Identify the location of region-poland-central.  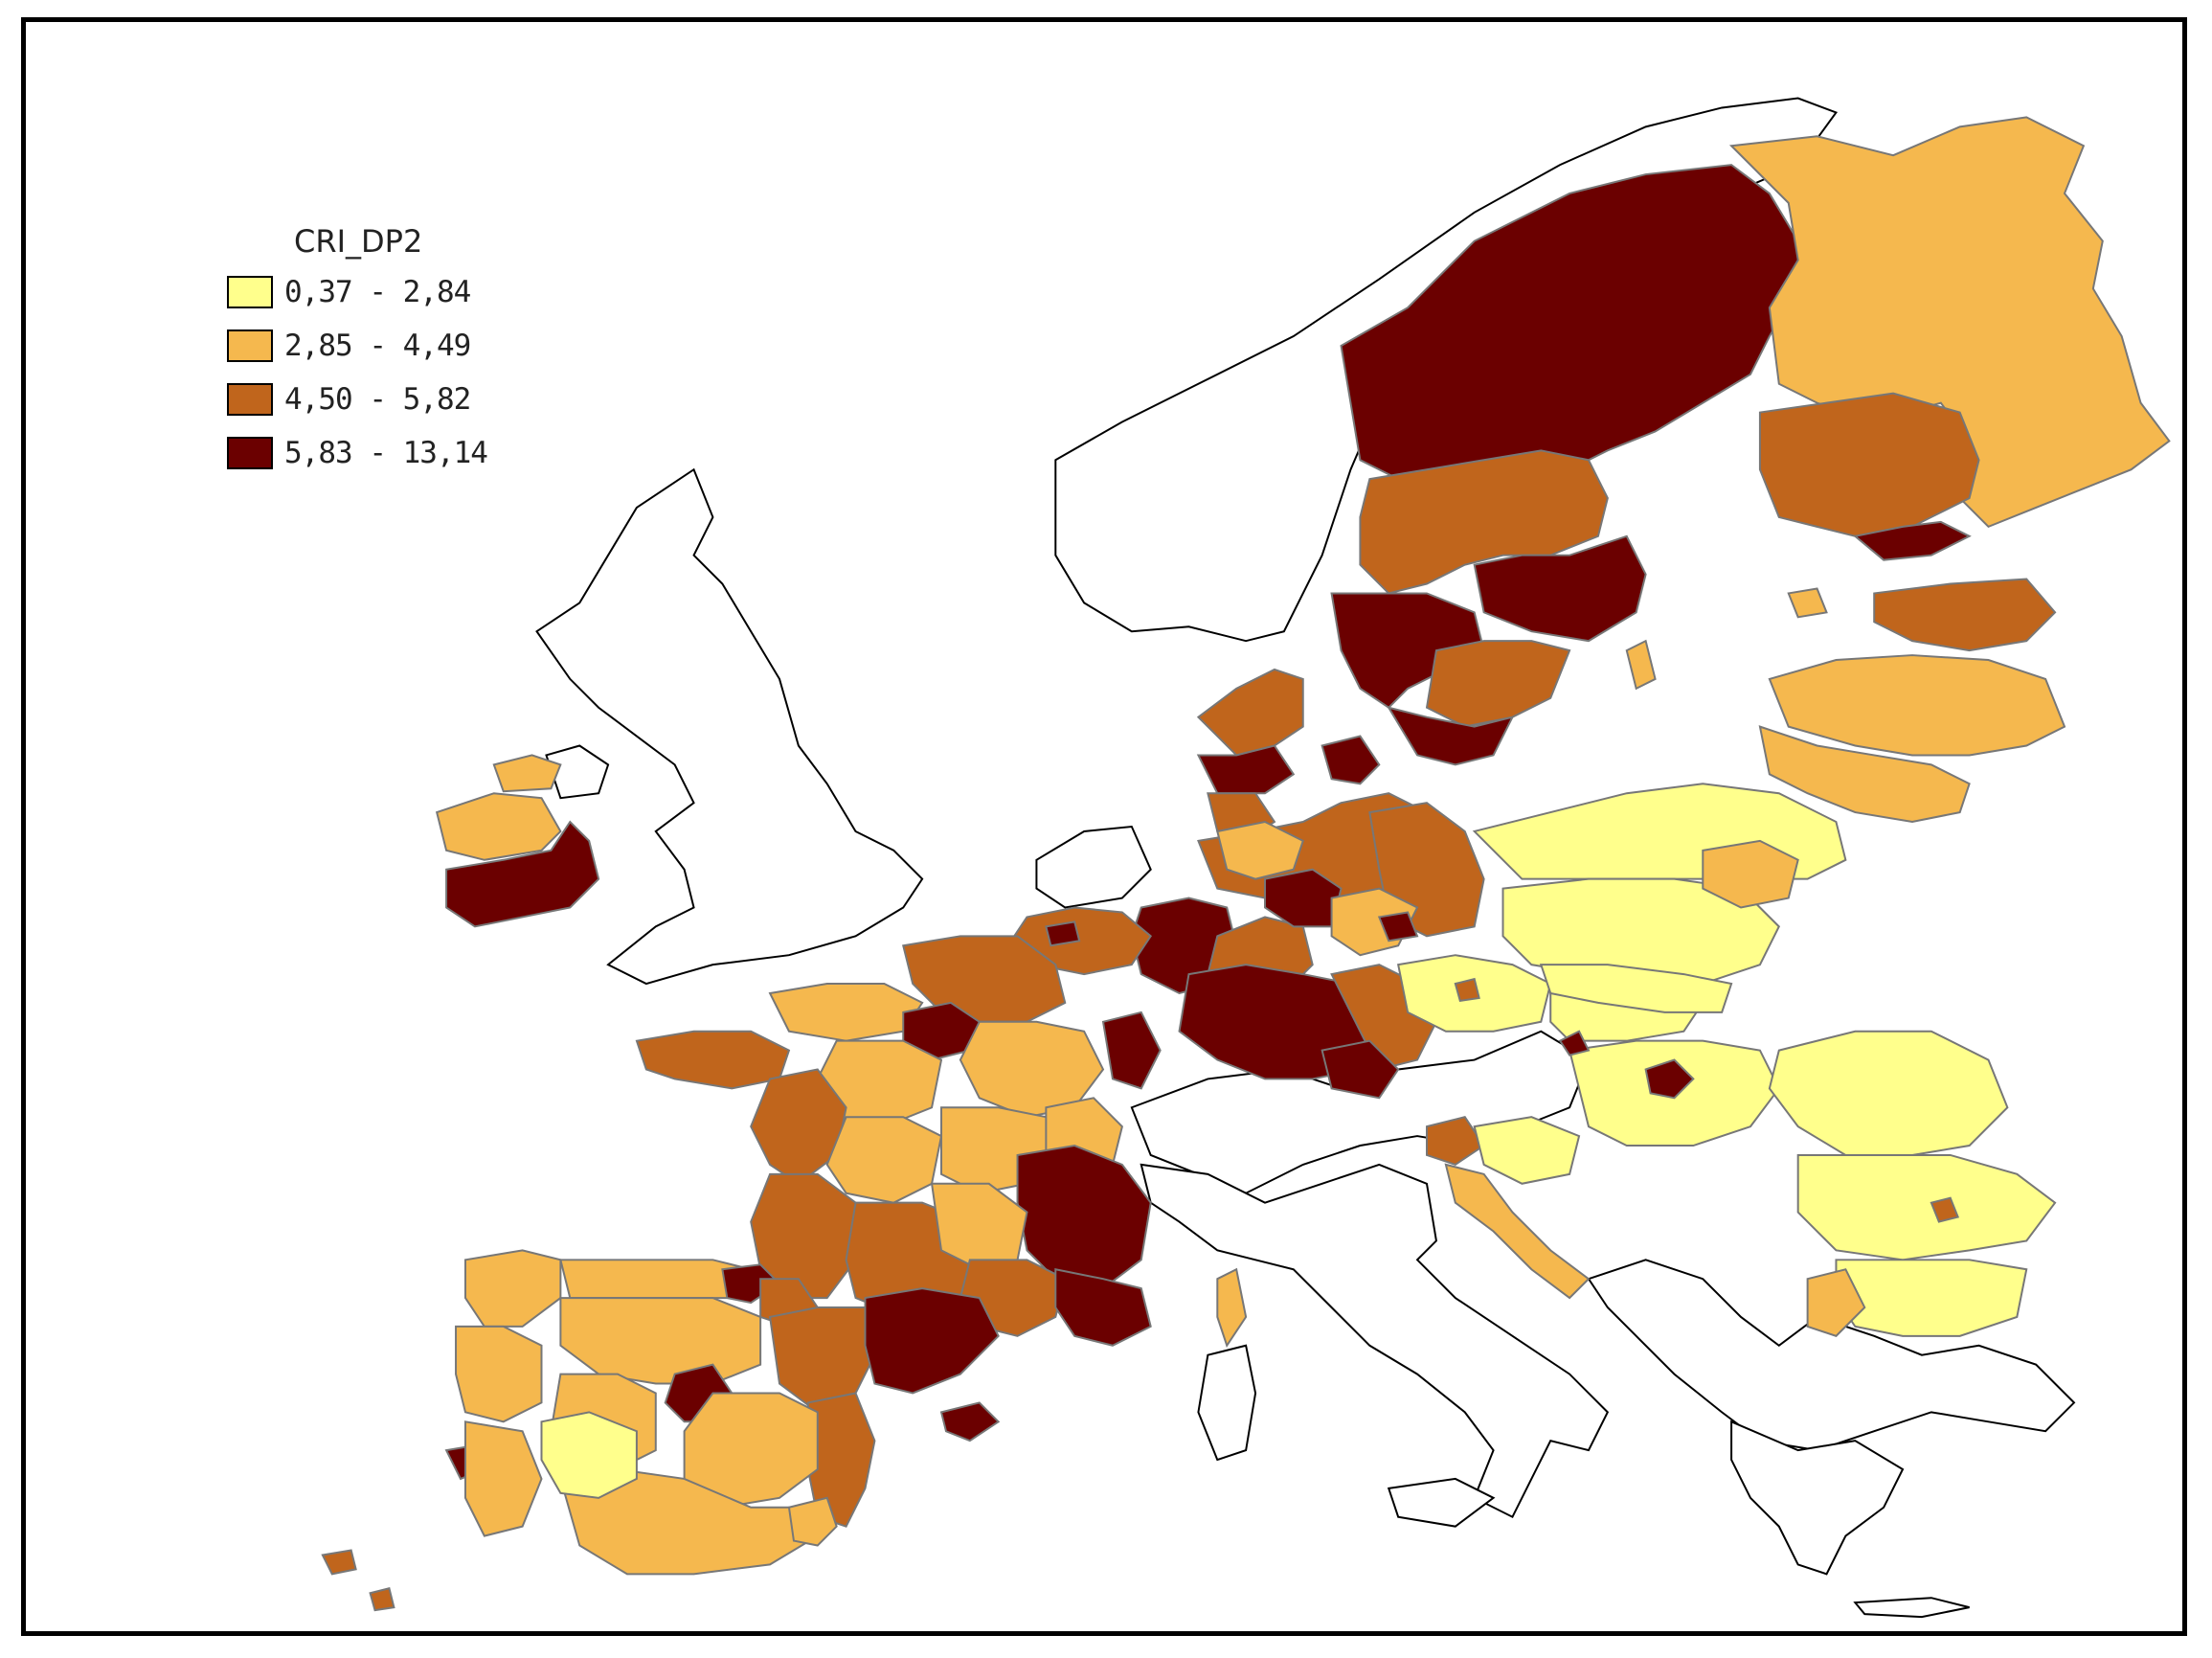
(1641, 931).